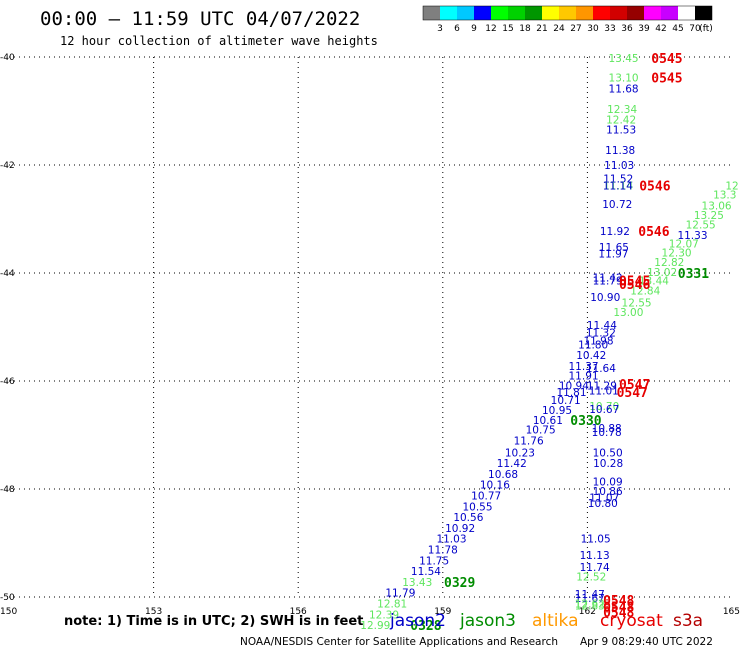 Image resolution: width=740 pixels, height=650 pixels. I want to click on satellite-legend: jason2 jason3 altika cryosat s3a, so click(546, 621).